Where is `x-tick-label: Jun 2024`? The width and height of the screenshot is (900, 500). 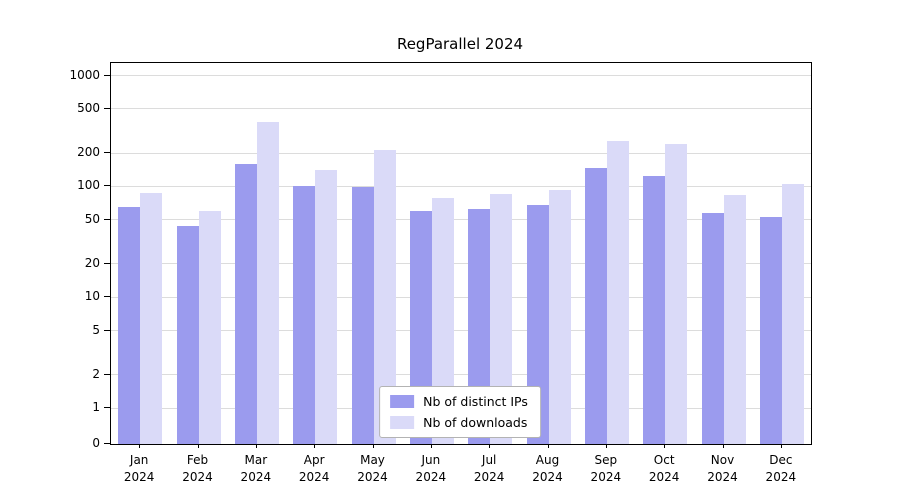
x-tick-label: Jun 2024 is located at coordinates (431, 468).